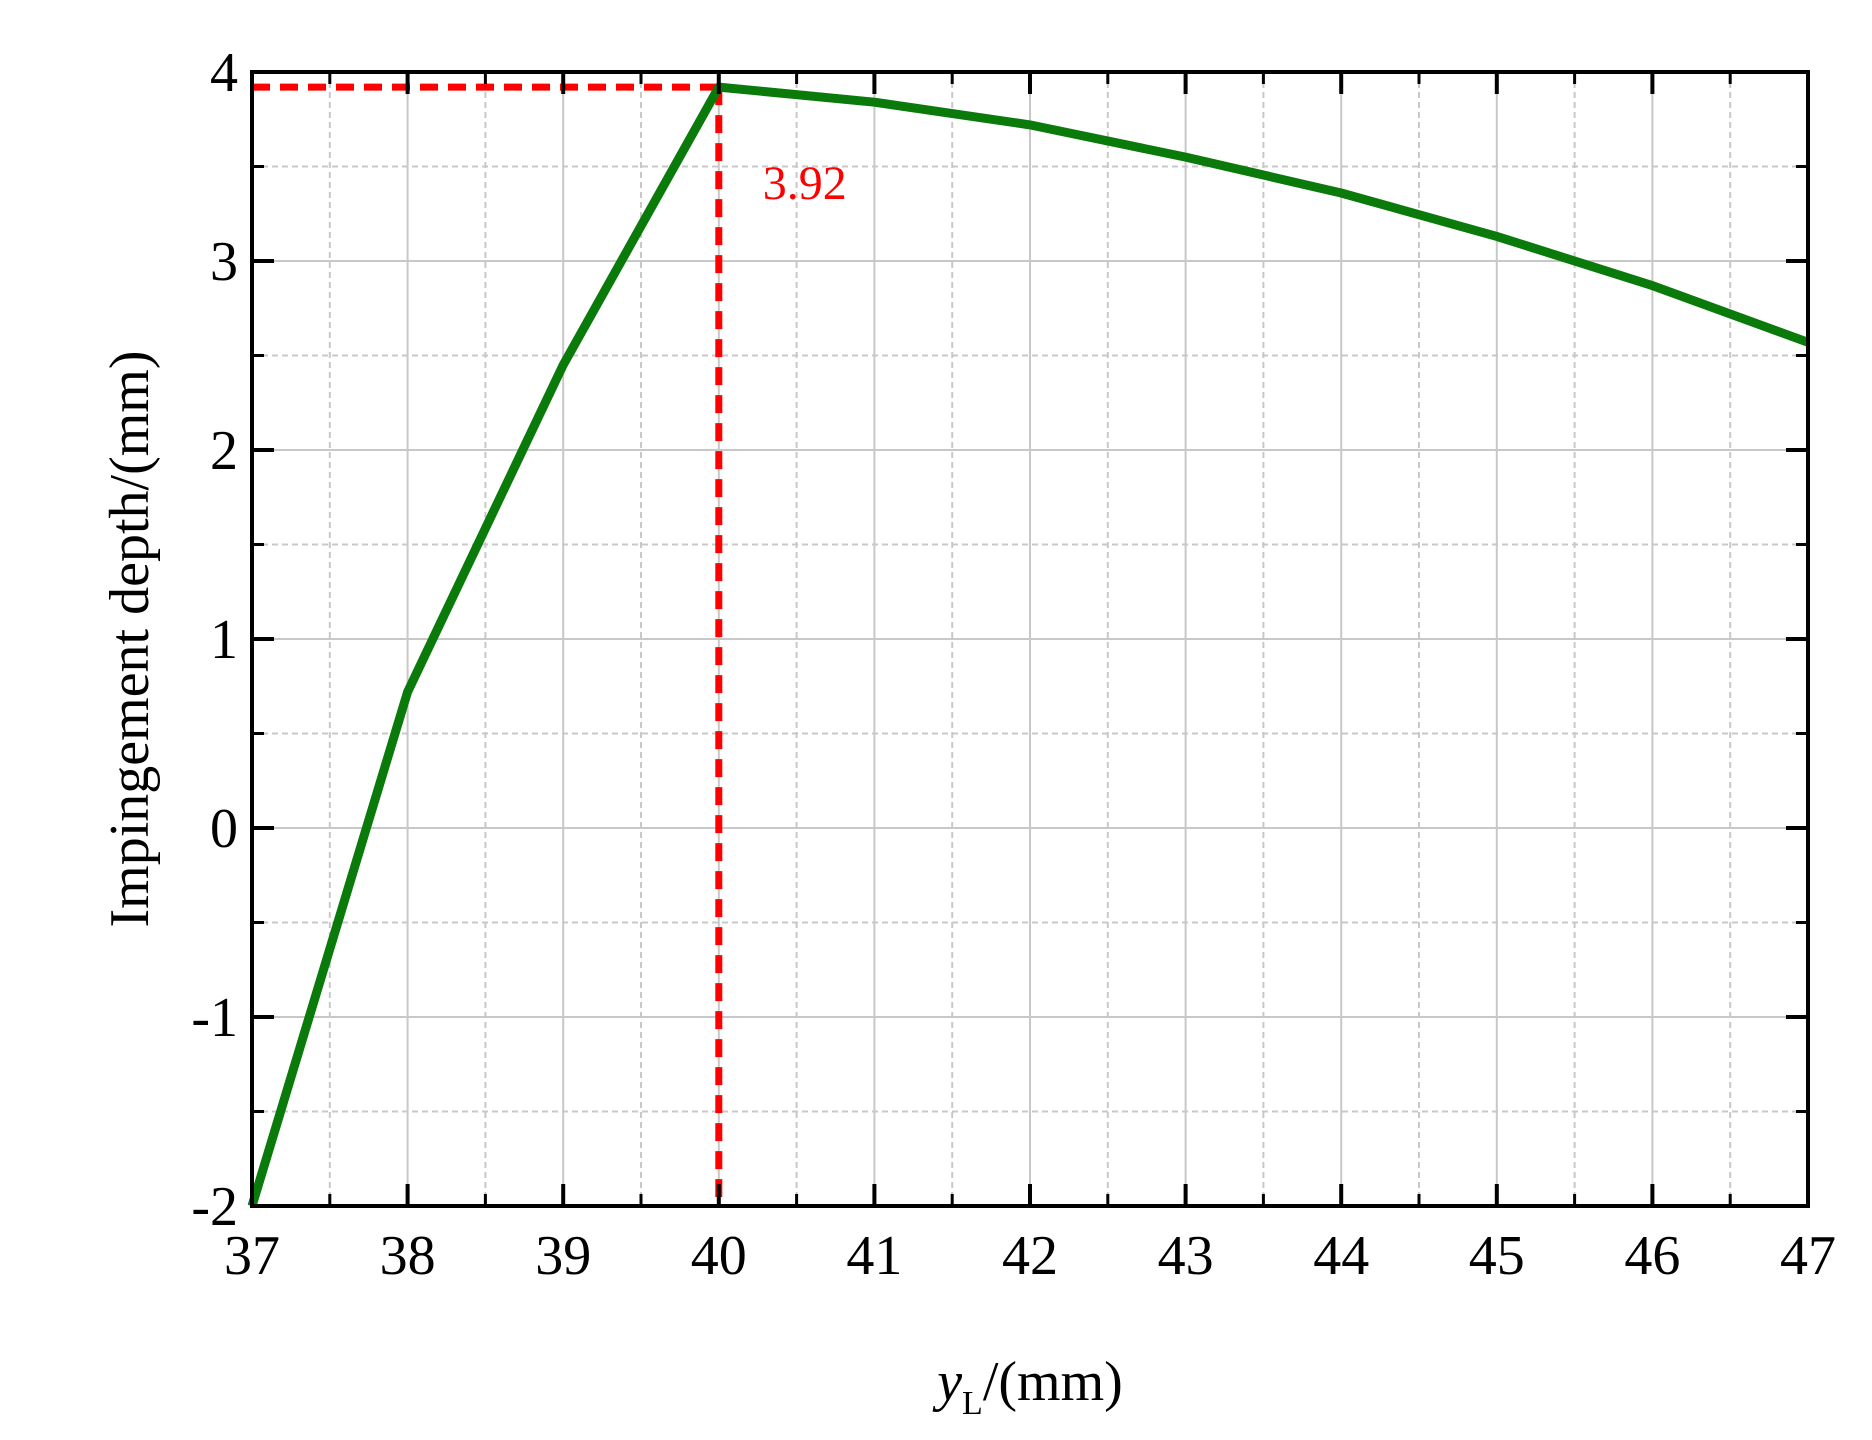 This screenshot has width=1872, height=1440. Describe the element at coordinates (1497, 1256) in the screenshot. I see `x-tick-label: 45` at that location.